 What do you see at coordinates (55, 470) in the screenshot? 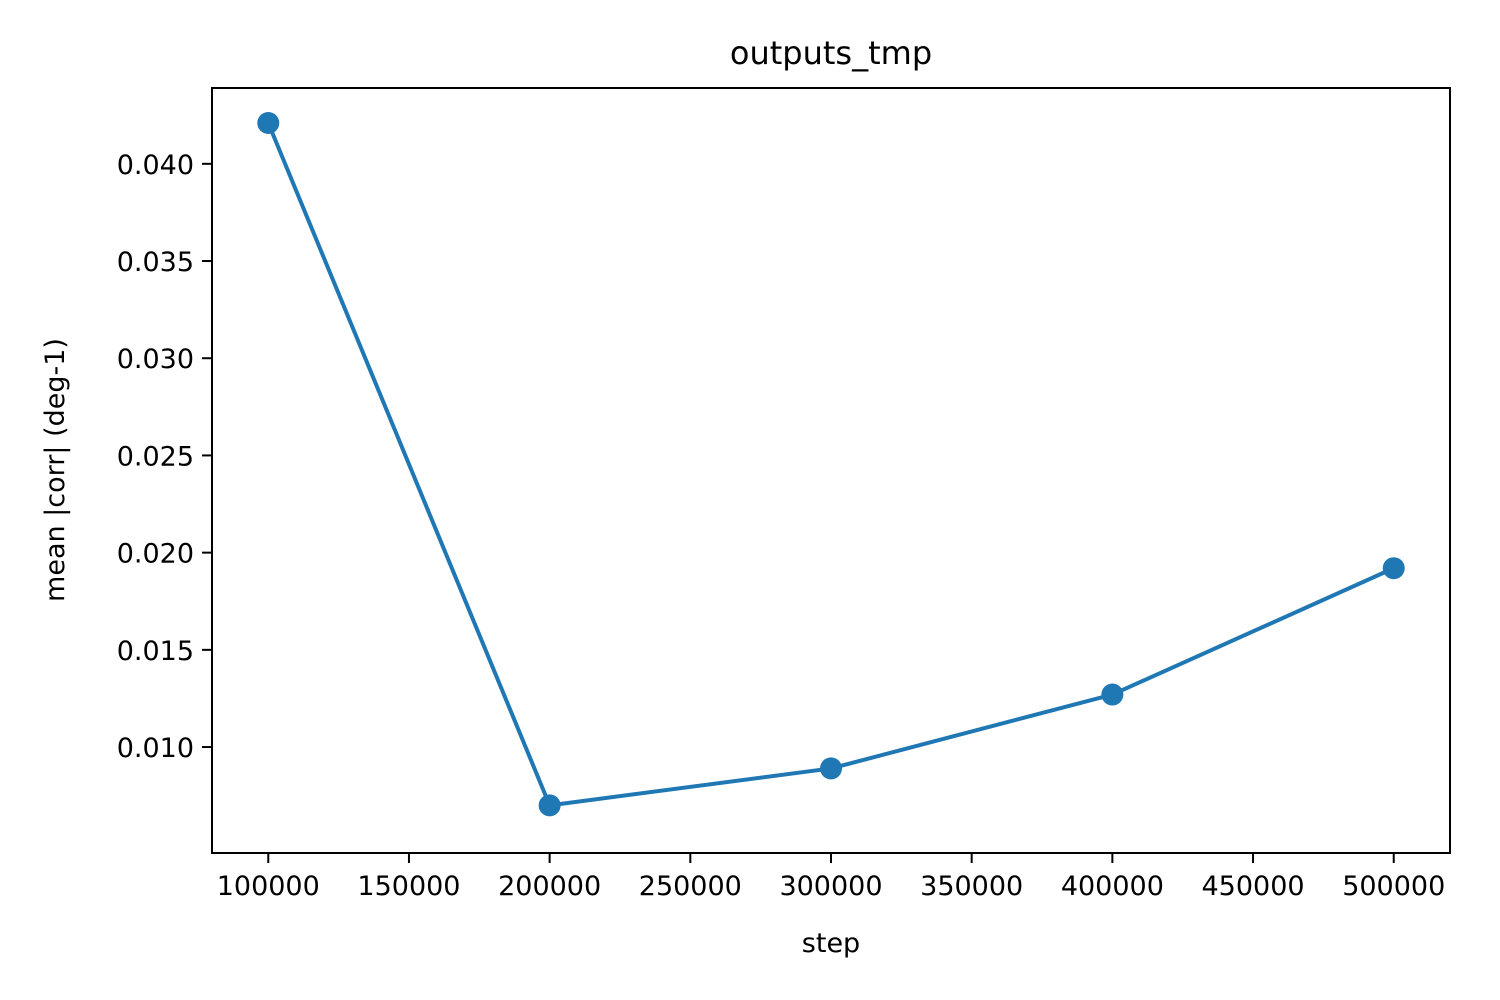
I see `y-axis-label: mean |corr| (deg-1)` at bounding box center [55, 470].